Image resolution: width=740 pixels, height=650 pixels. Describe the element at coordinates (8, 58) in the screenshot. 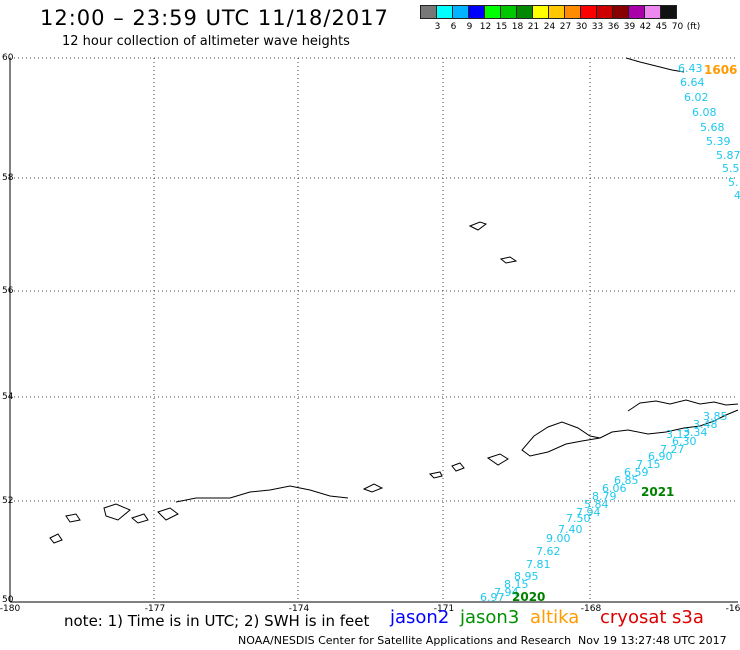

I see `latitude-label: 60` at that location.